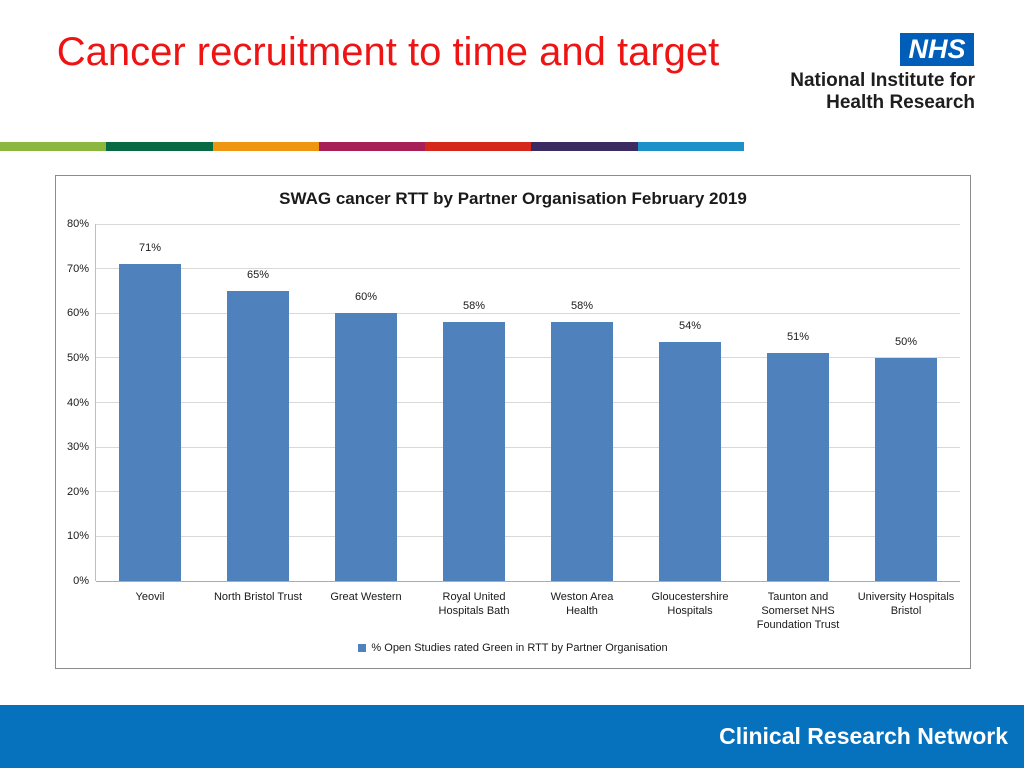 The width and height of the screenshot is (1024, 768). What do you see at coordinates (258, 274) in the screenshot?
I see `bar-value-label: 65%` at bounding box center [258, 274].